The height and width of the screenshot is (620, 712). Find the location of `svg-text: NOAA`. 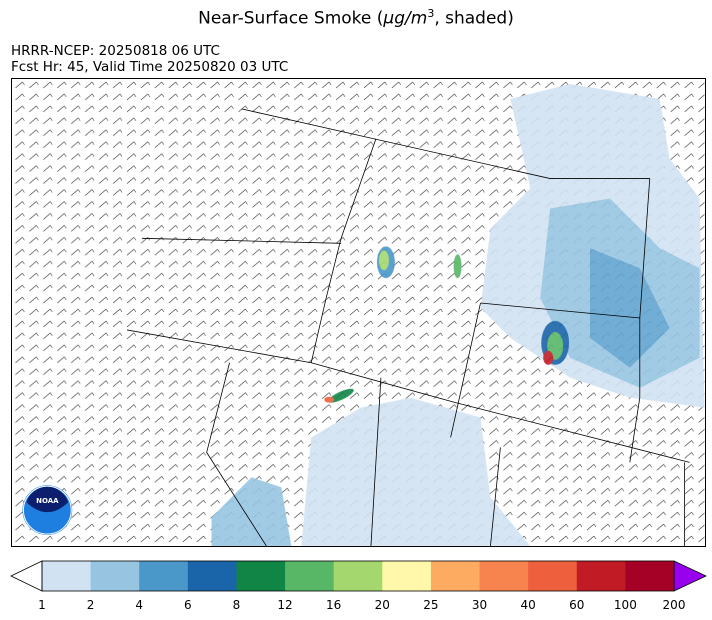

svg-text: NOAA is located at coordinates (47, 501).